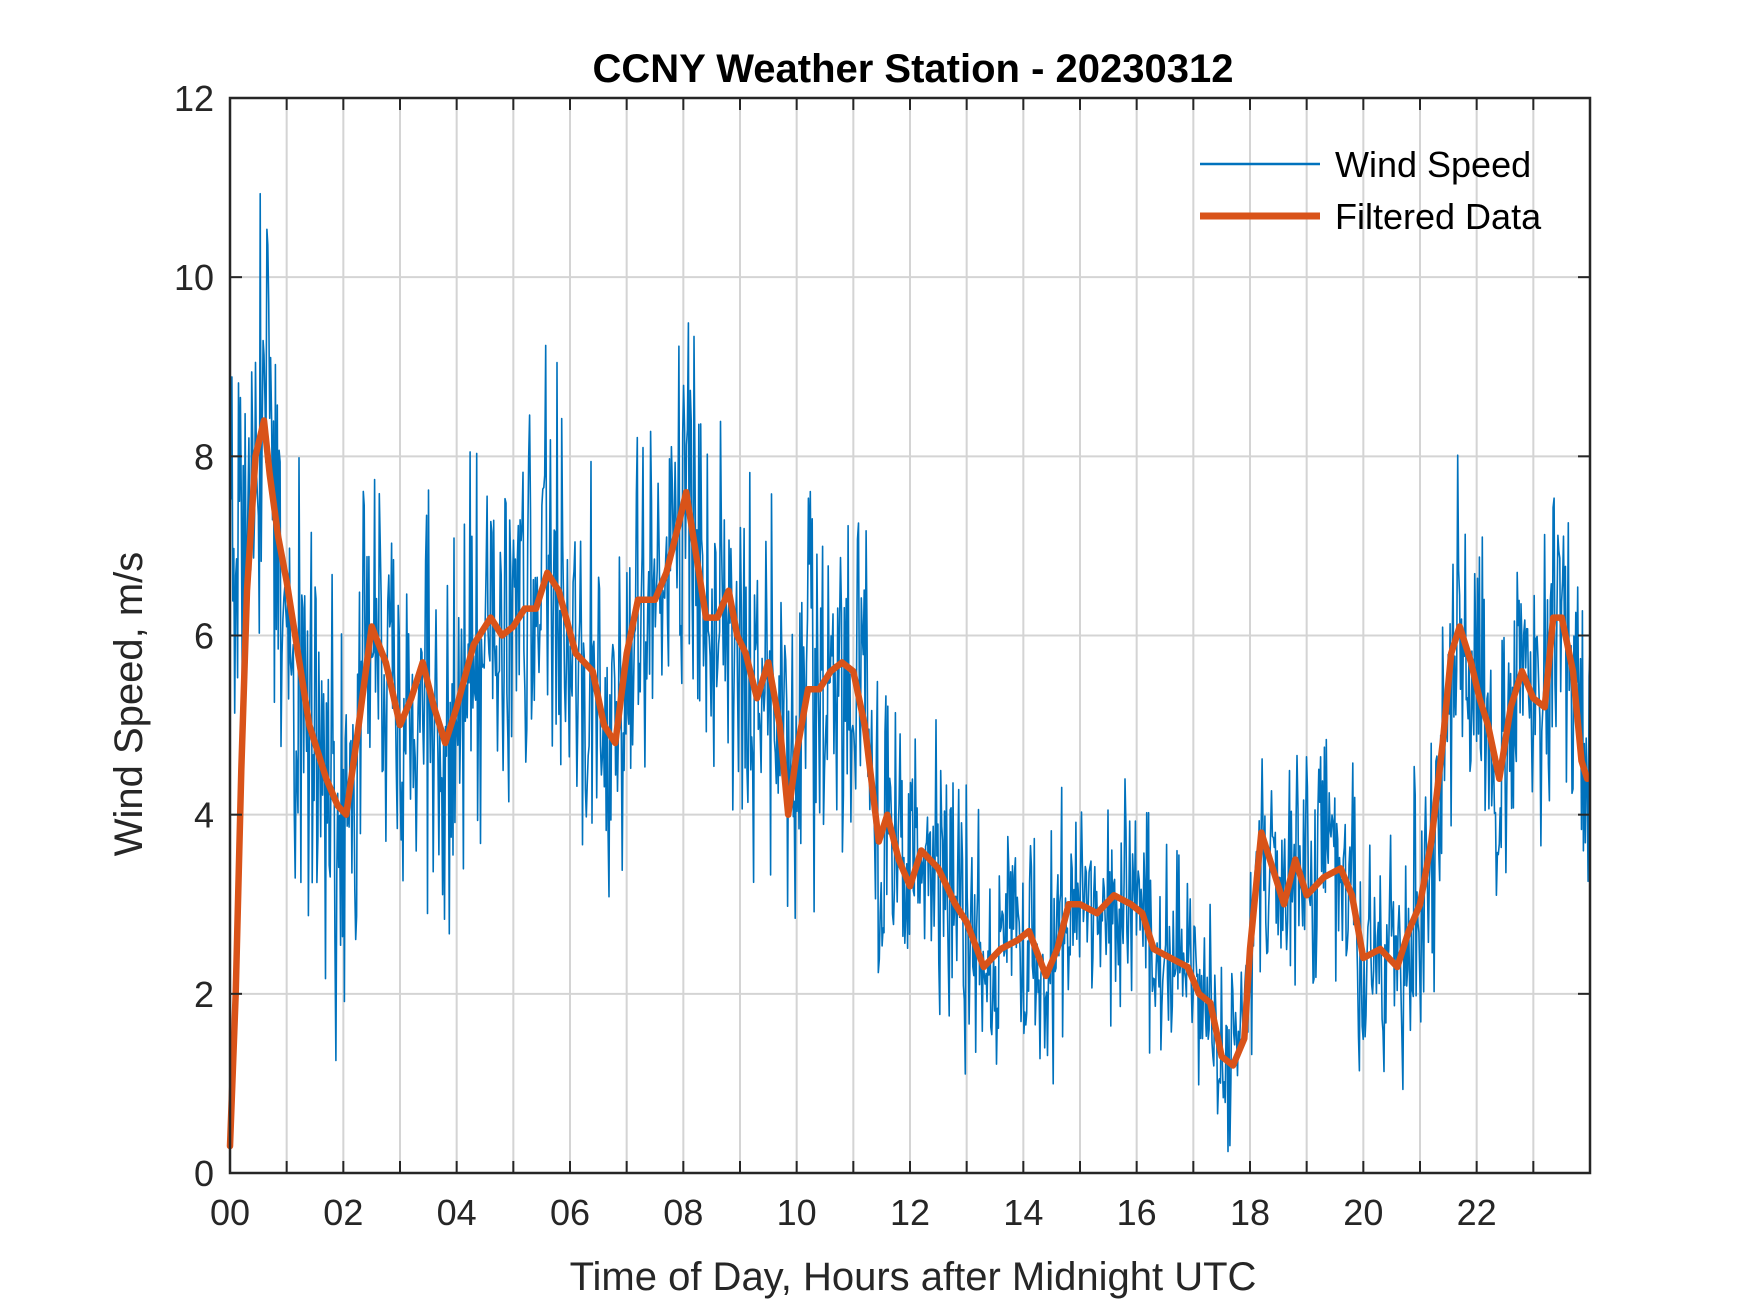  I want to click on x-tick-label: 20, so click(1363, 1212).